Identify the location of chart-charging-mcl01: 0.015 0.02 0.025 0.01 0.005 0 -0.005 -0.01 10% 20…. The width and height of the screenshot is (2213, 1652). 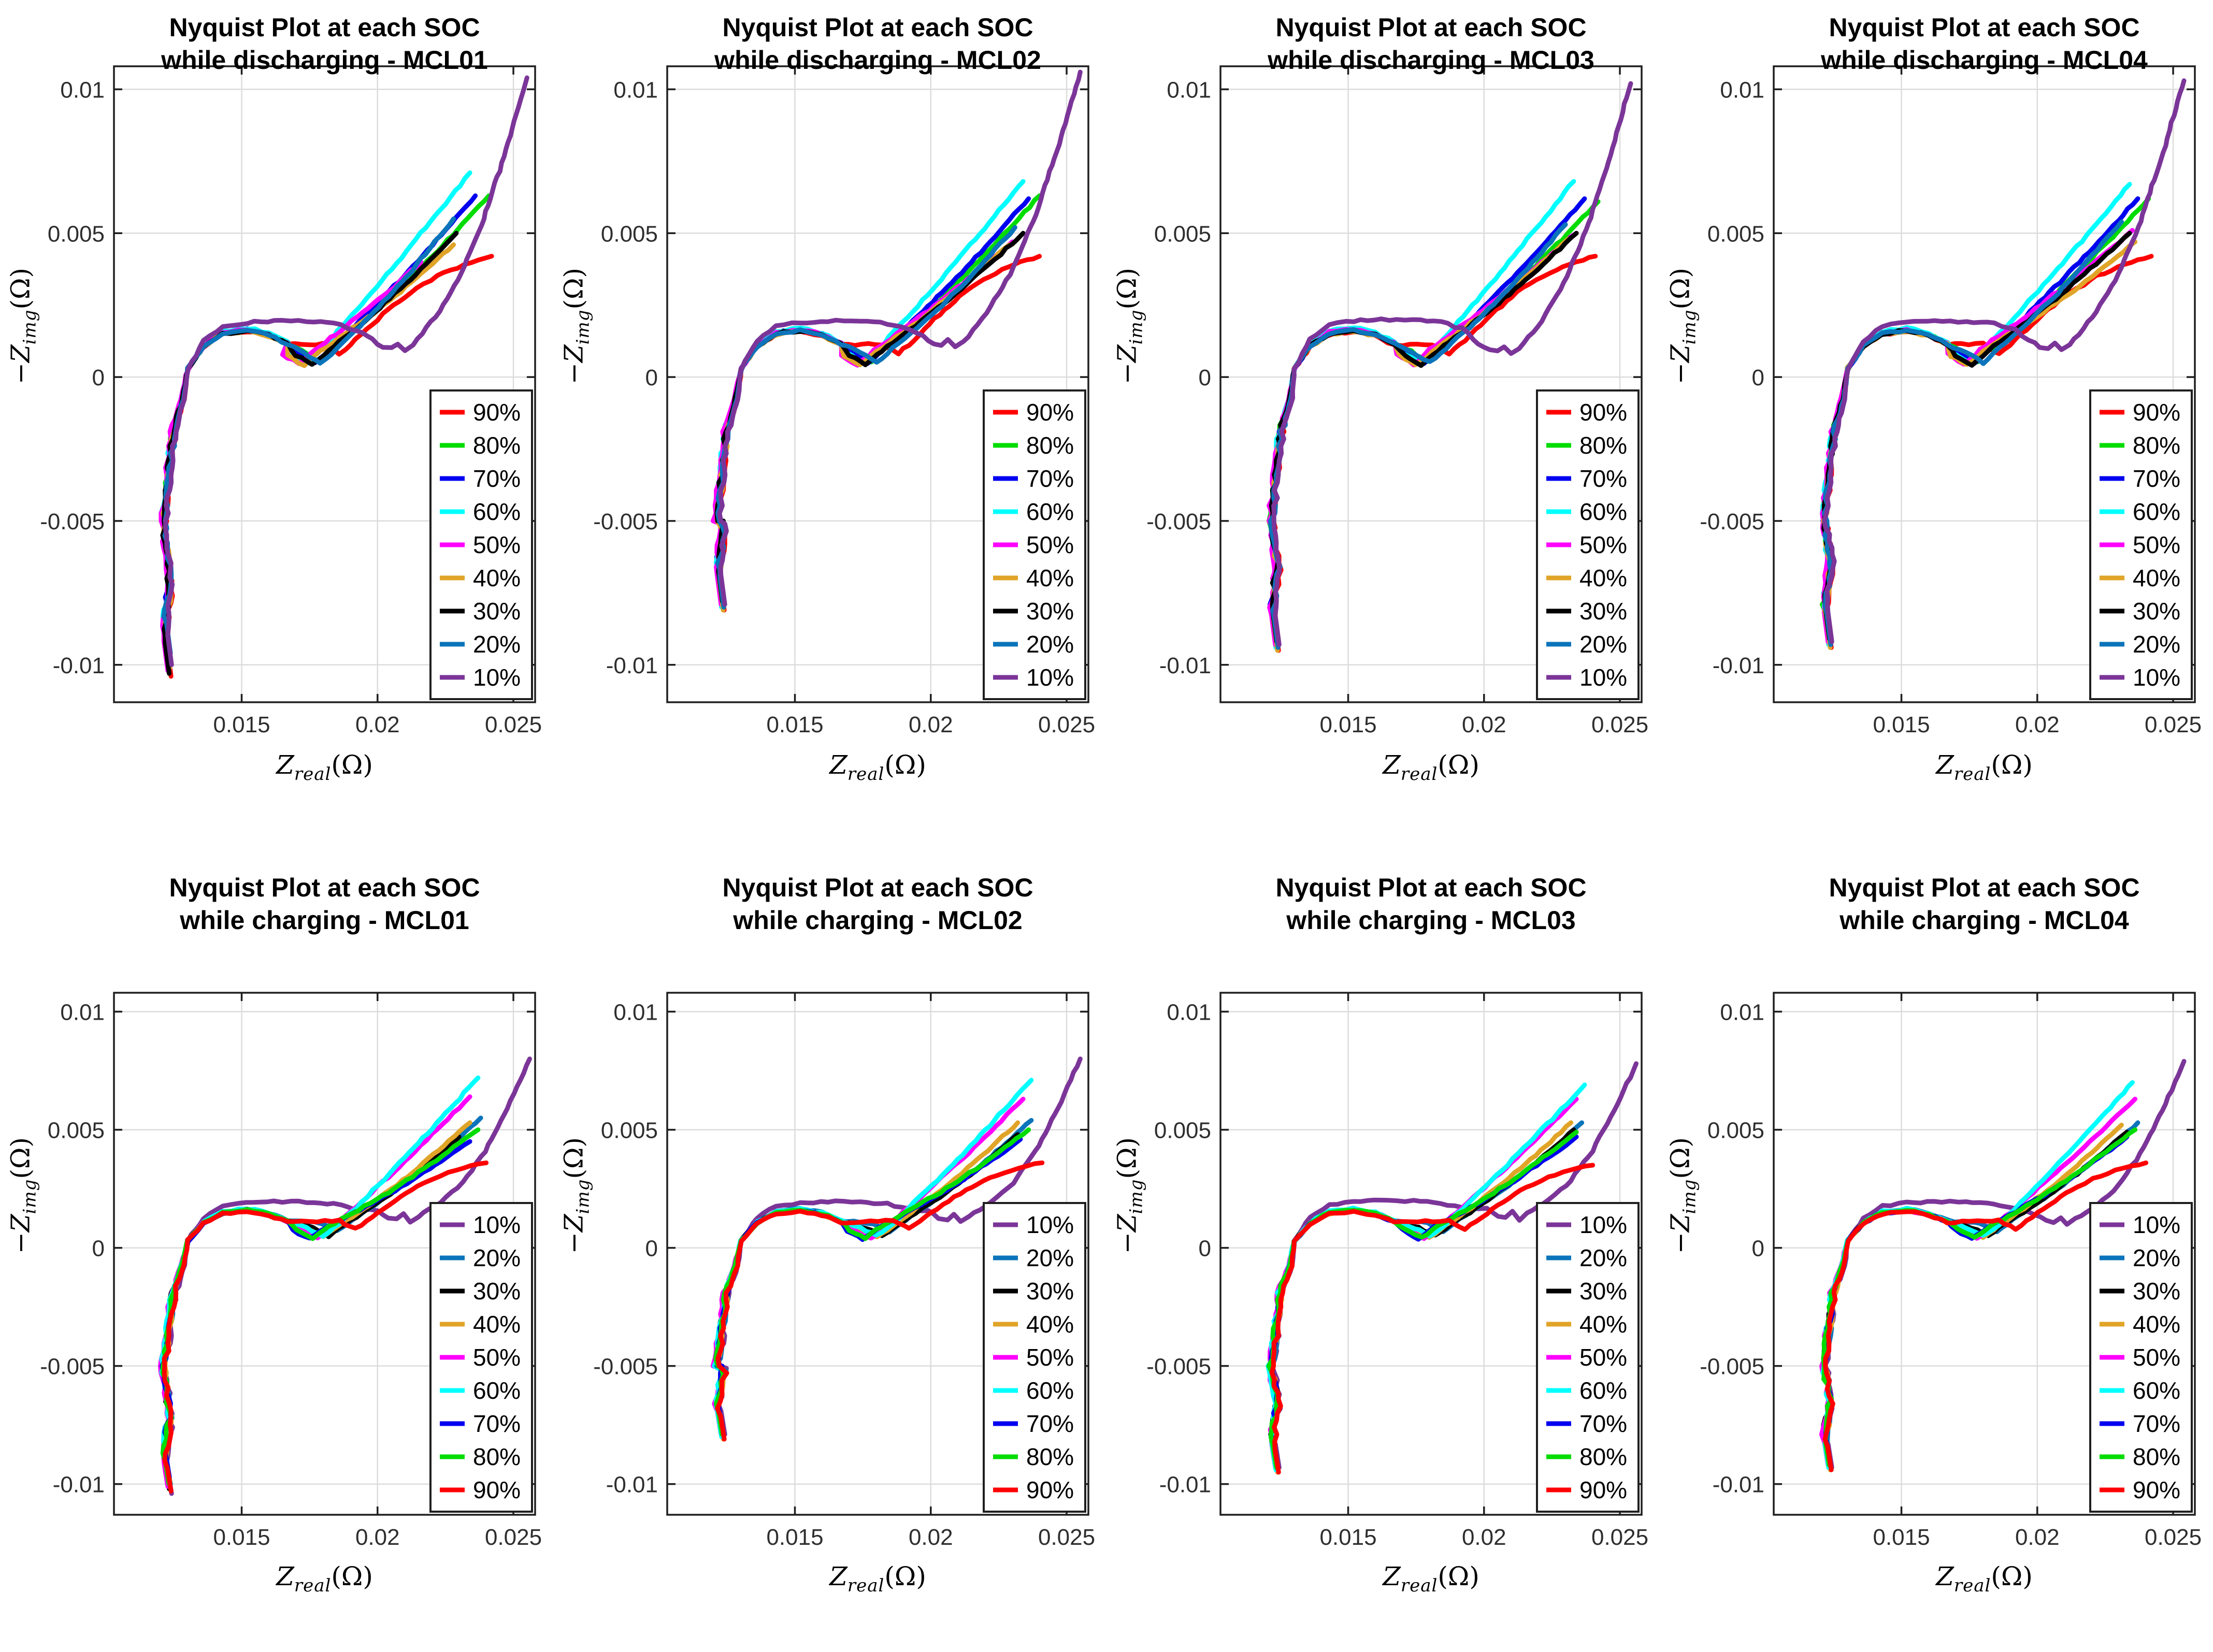
(276, 1239).